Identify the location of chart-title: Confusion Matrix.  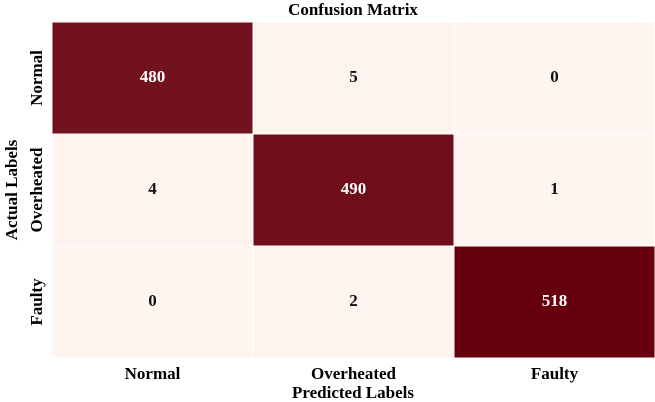
(353, 9).